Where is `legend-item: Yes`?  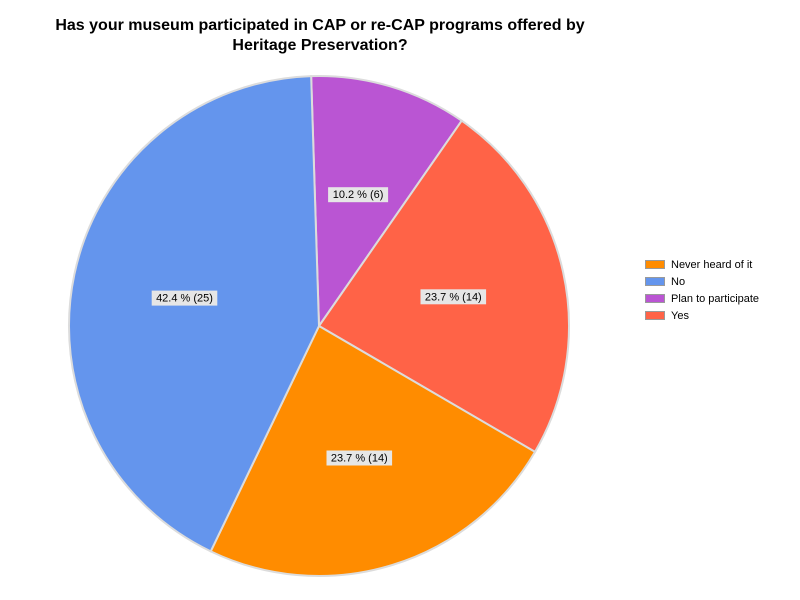
legend-item: Yes is located at coordinates (702, 315).